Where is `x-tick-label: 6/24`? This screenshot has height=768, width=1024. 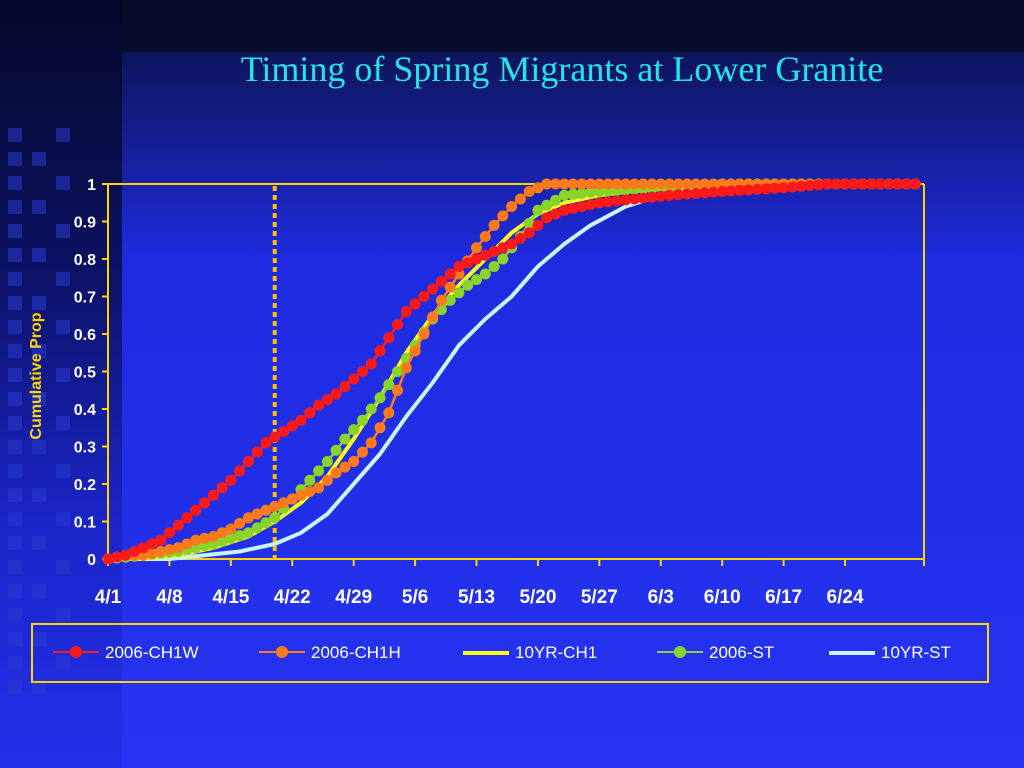
x-tick-label: 6/24 is located at coordinates (845, 597).